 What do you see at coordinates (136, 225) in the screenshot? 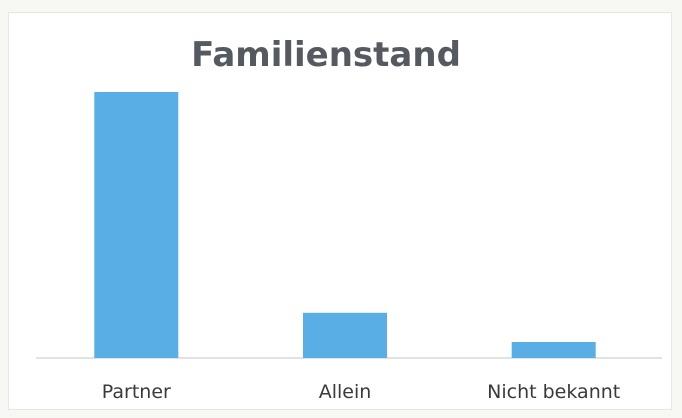
I see `bar-partner` at bounding box center [136, 225].